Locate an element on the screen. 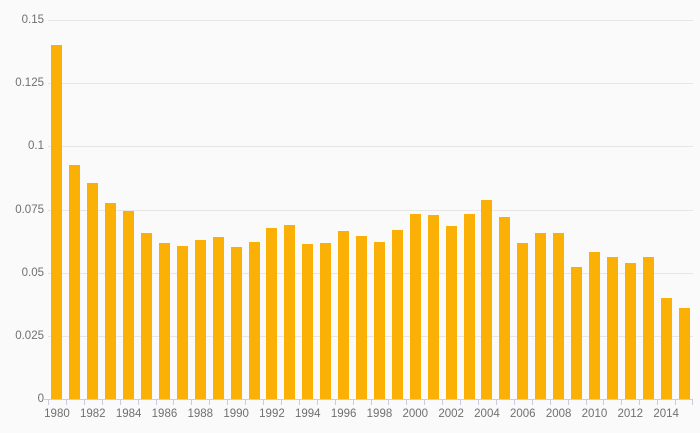 This screenshot has height=433, width=700. x-tick-label: 2010 is located at coordinates (594, 414).